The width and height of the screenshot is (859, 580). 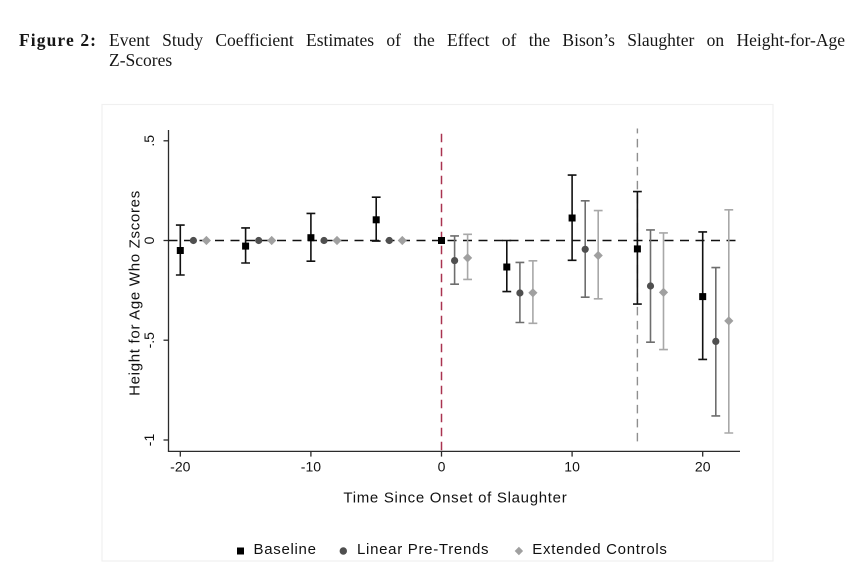 What do you see at coordinates (134, 293) in the screenshot?
I see `svg-text: Height for Age Who Zscores` at bounding box center [134, 293].